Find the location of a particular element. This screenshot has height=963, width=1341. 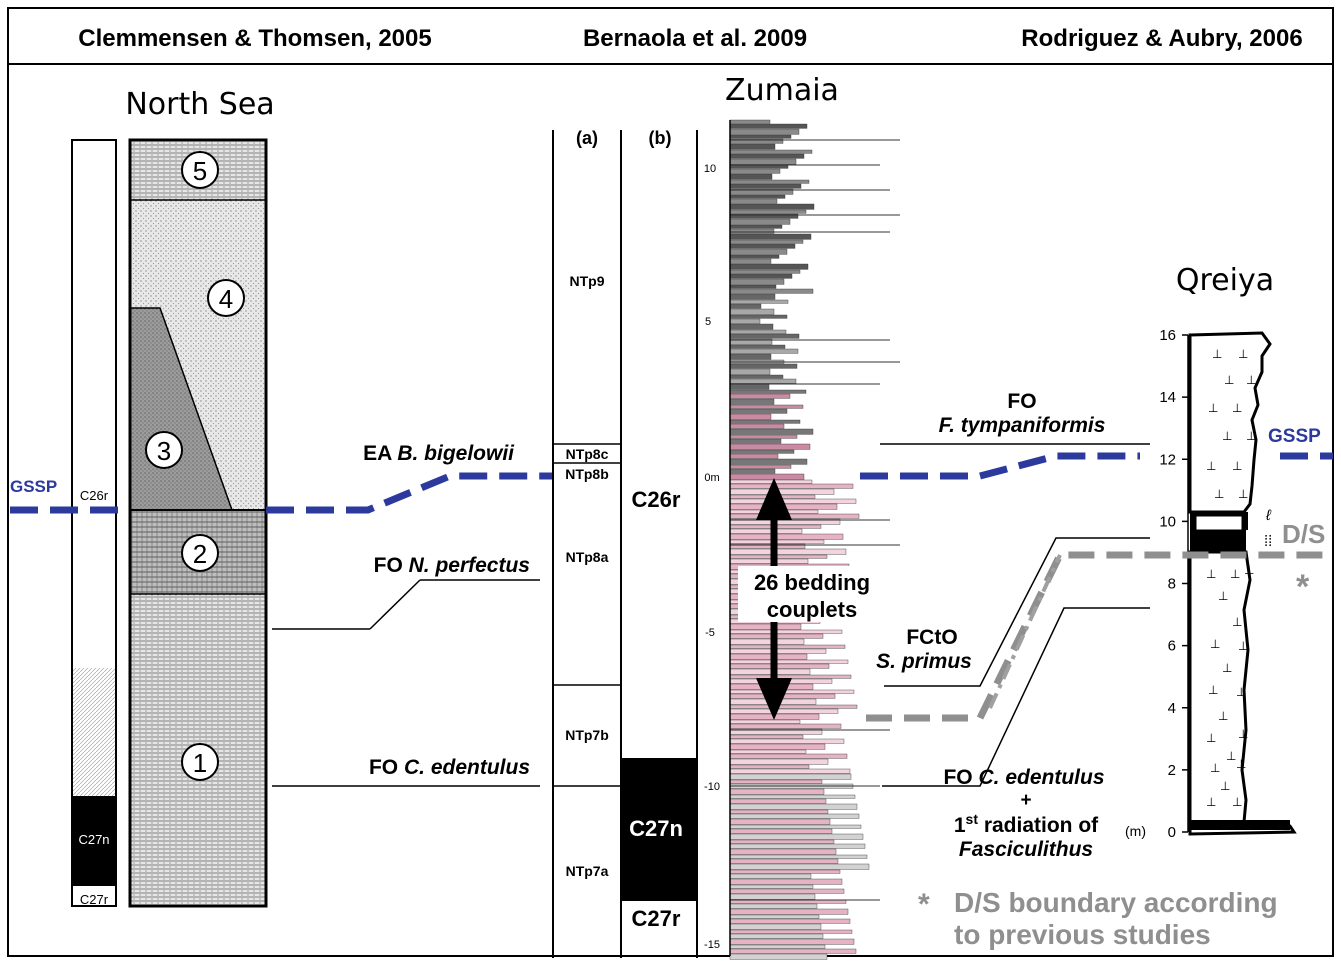

unit-2-marker: 2 is located at coordinates (200, 553).